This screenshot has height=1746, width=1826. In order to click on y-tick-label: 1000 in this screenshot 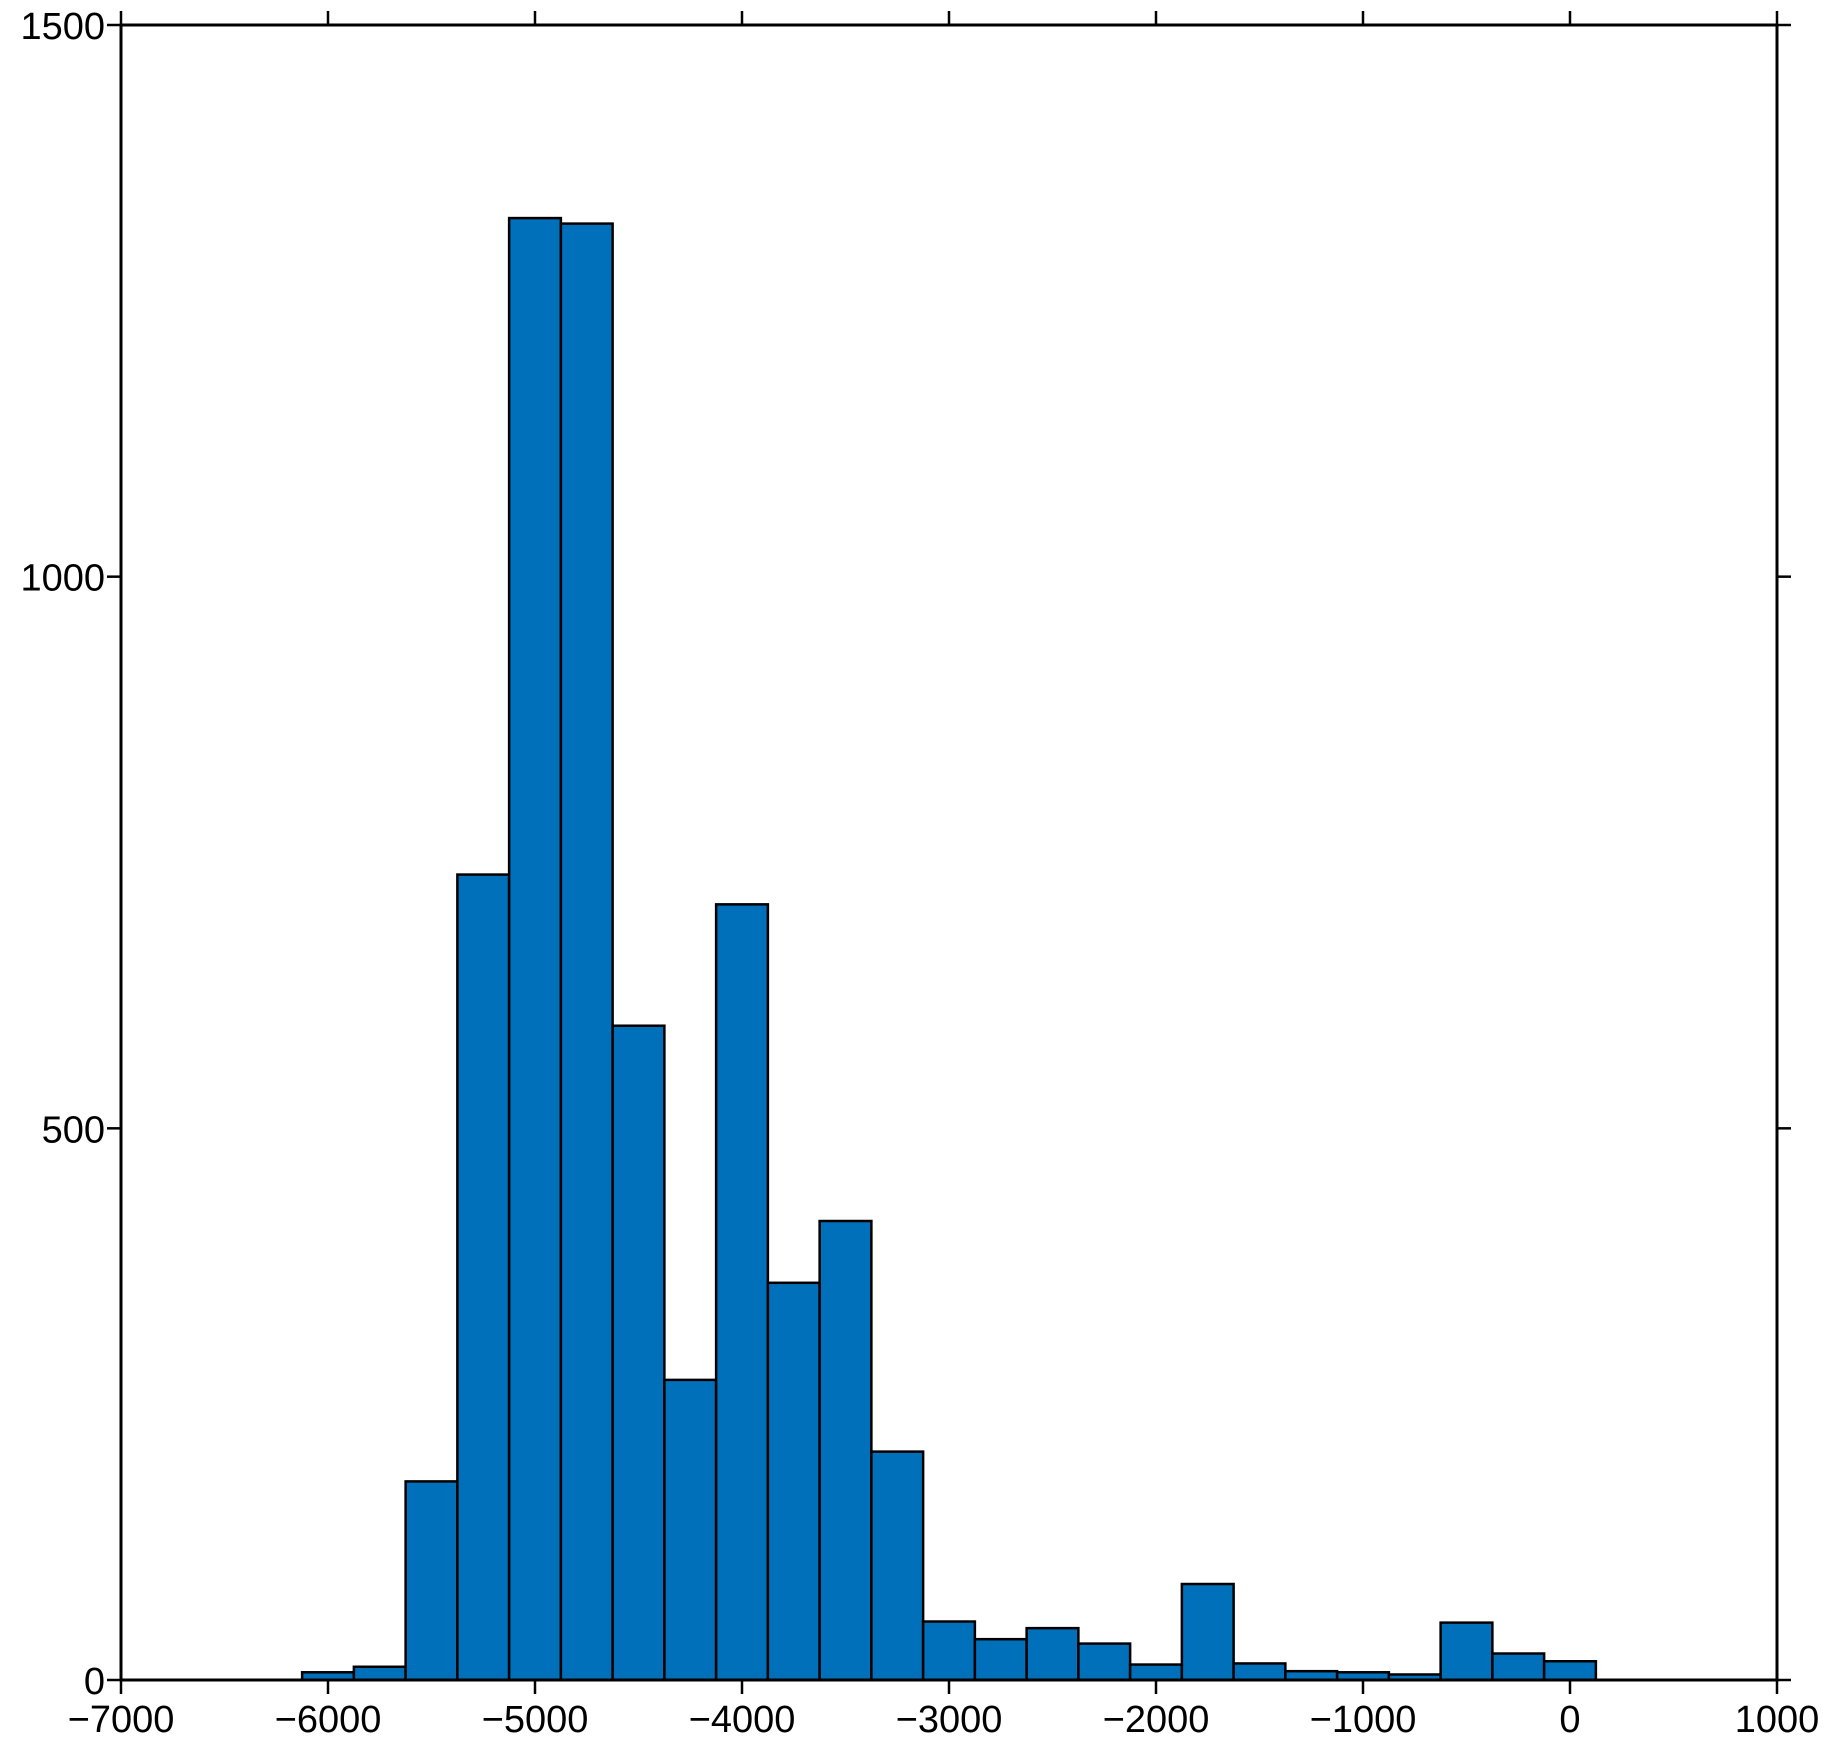, I will do `click(62, 579)`.